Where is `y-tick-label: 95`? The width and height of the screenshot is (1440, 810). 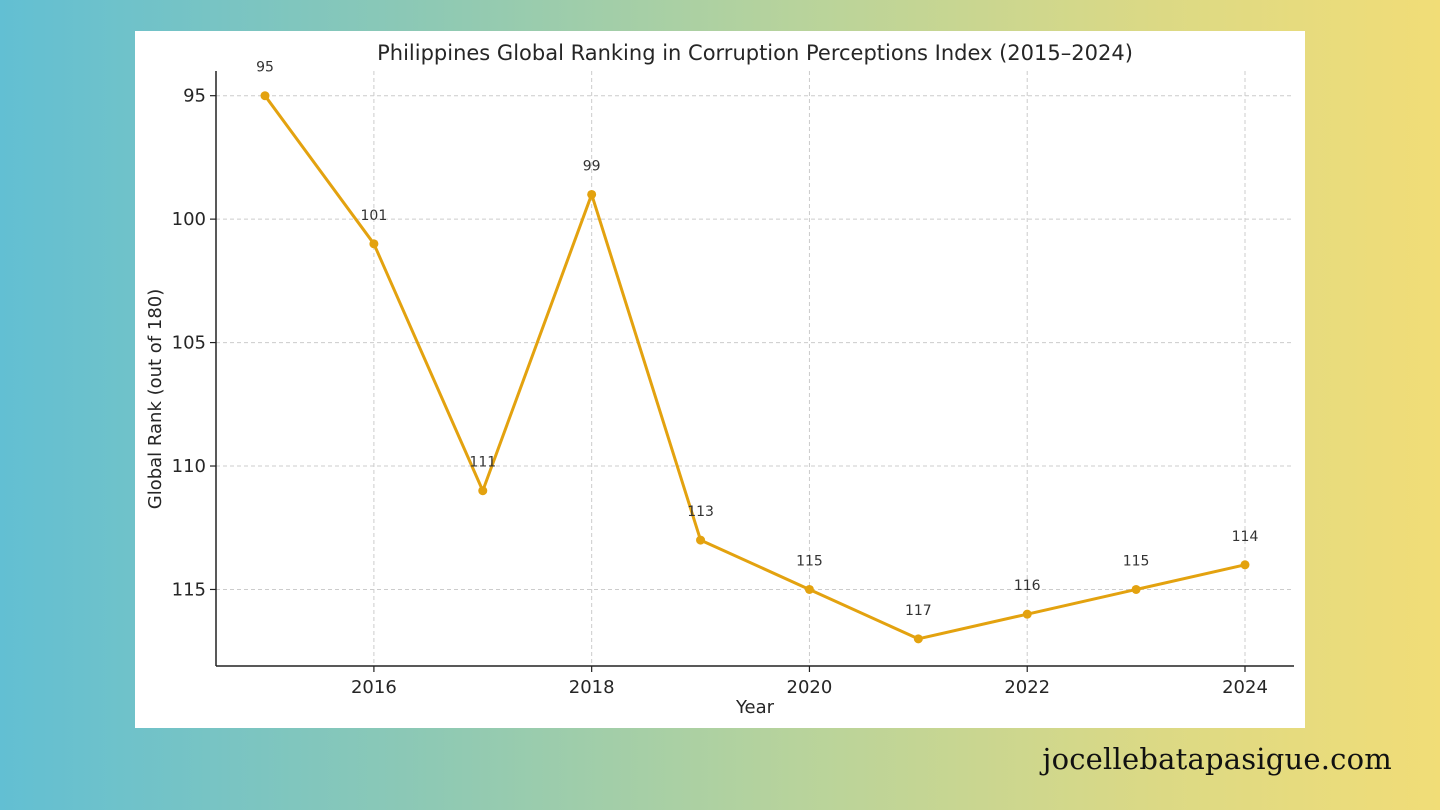
y-tick-label: 95 is located at coordinates (194, 96).